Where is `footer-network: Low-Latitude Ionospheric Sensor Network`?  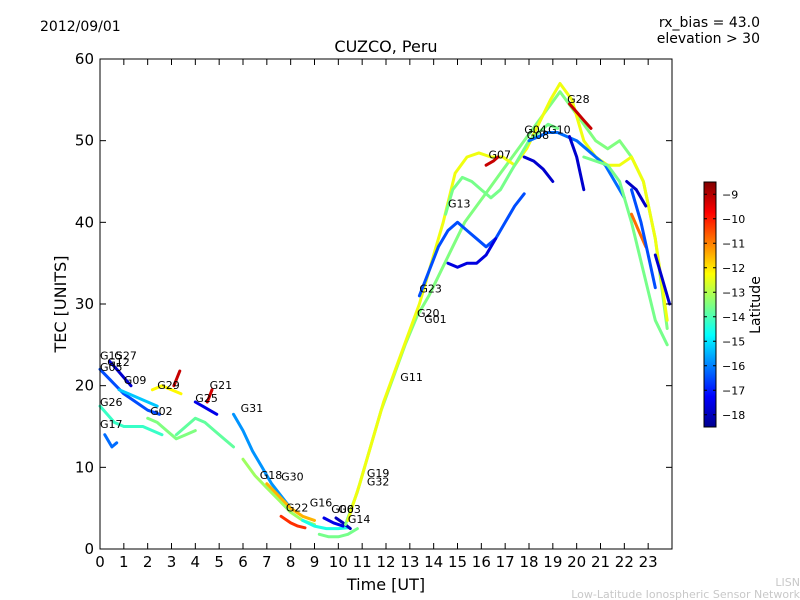 footer-network: Low-Latitude Ionospheric Sensor Network is located at coordinates (685, 594).